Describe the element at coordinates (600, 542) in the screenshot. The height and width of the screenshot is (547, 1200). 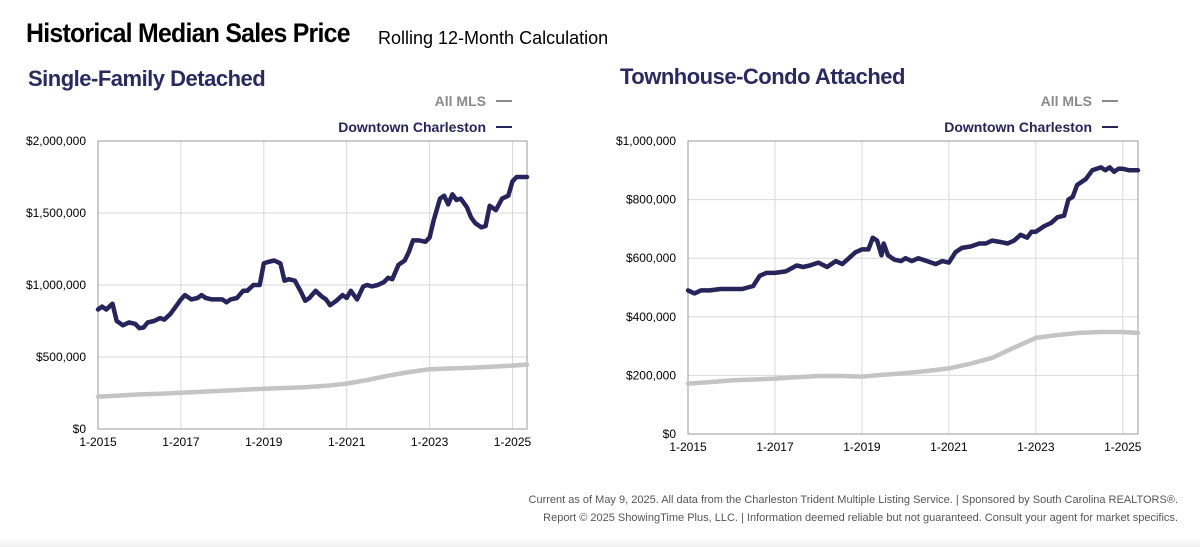
I see `bottom-bar` at that location.